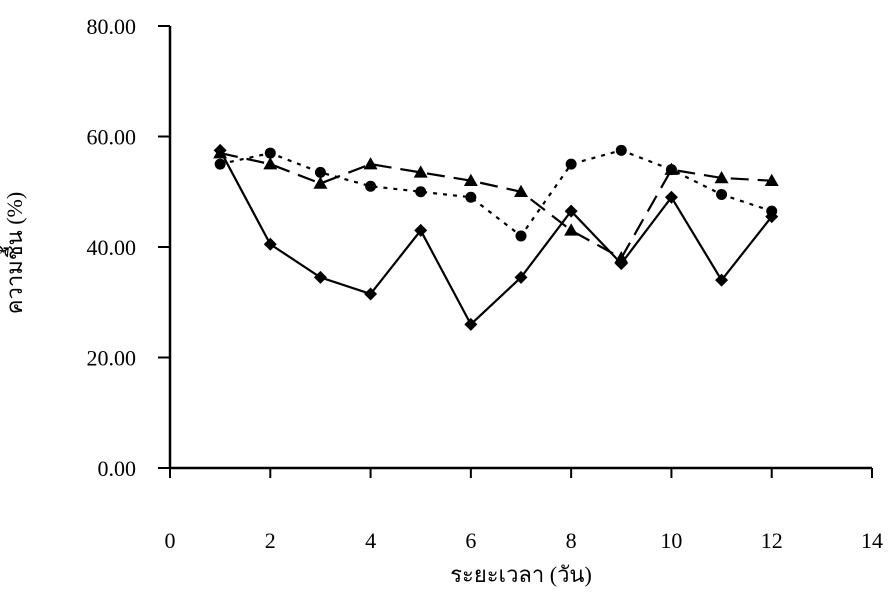  What do you see at coordinates (117, 468) in the screenshot?
I see `y-tick-label: 0.00` at bounding box center [117, 468].